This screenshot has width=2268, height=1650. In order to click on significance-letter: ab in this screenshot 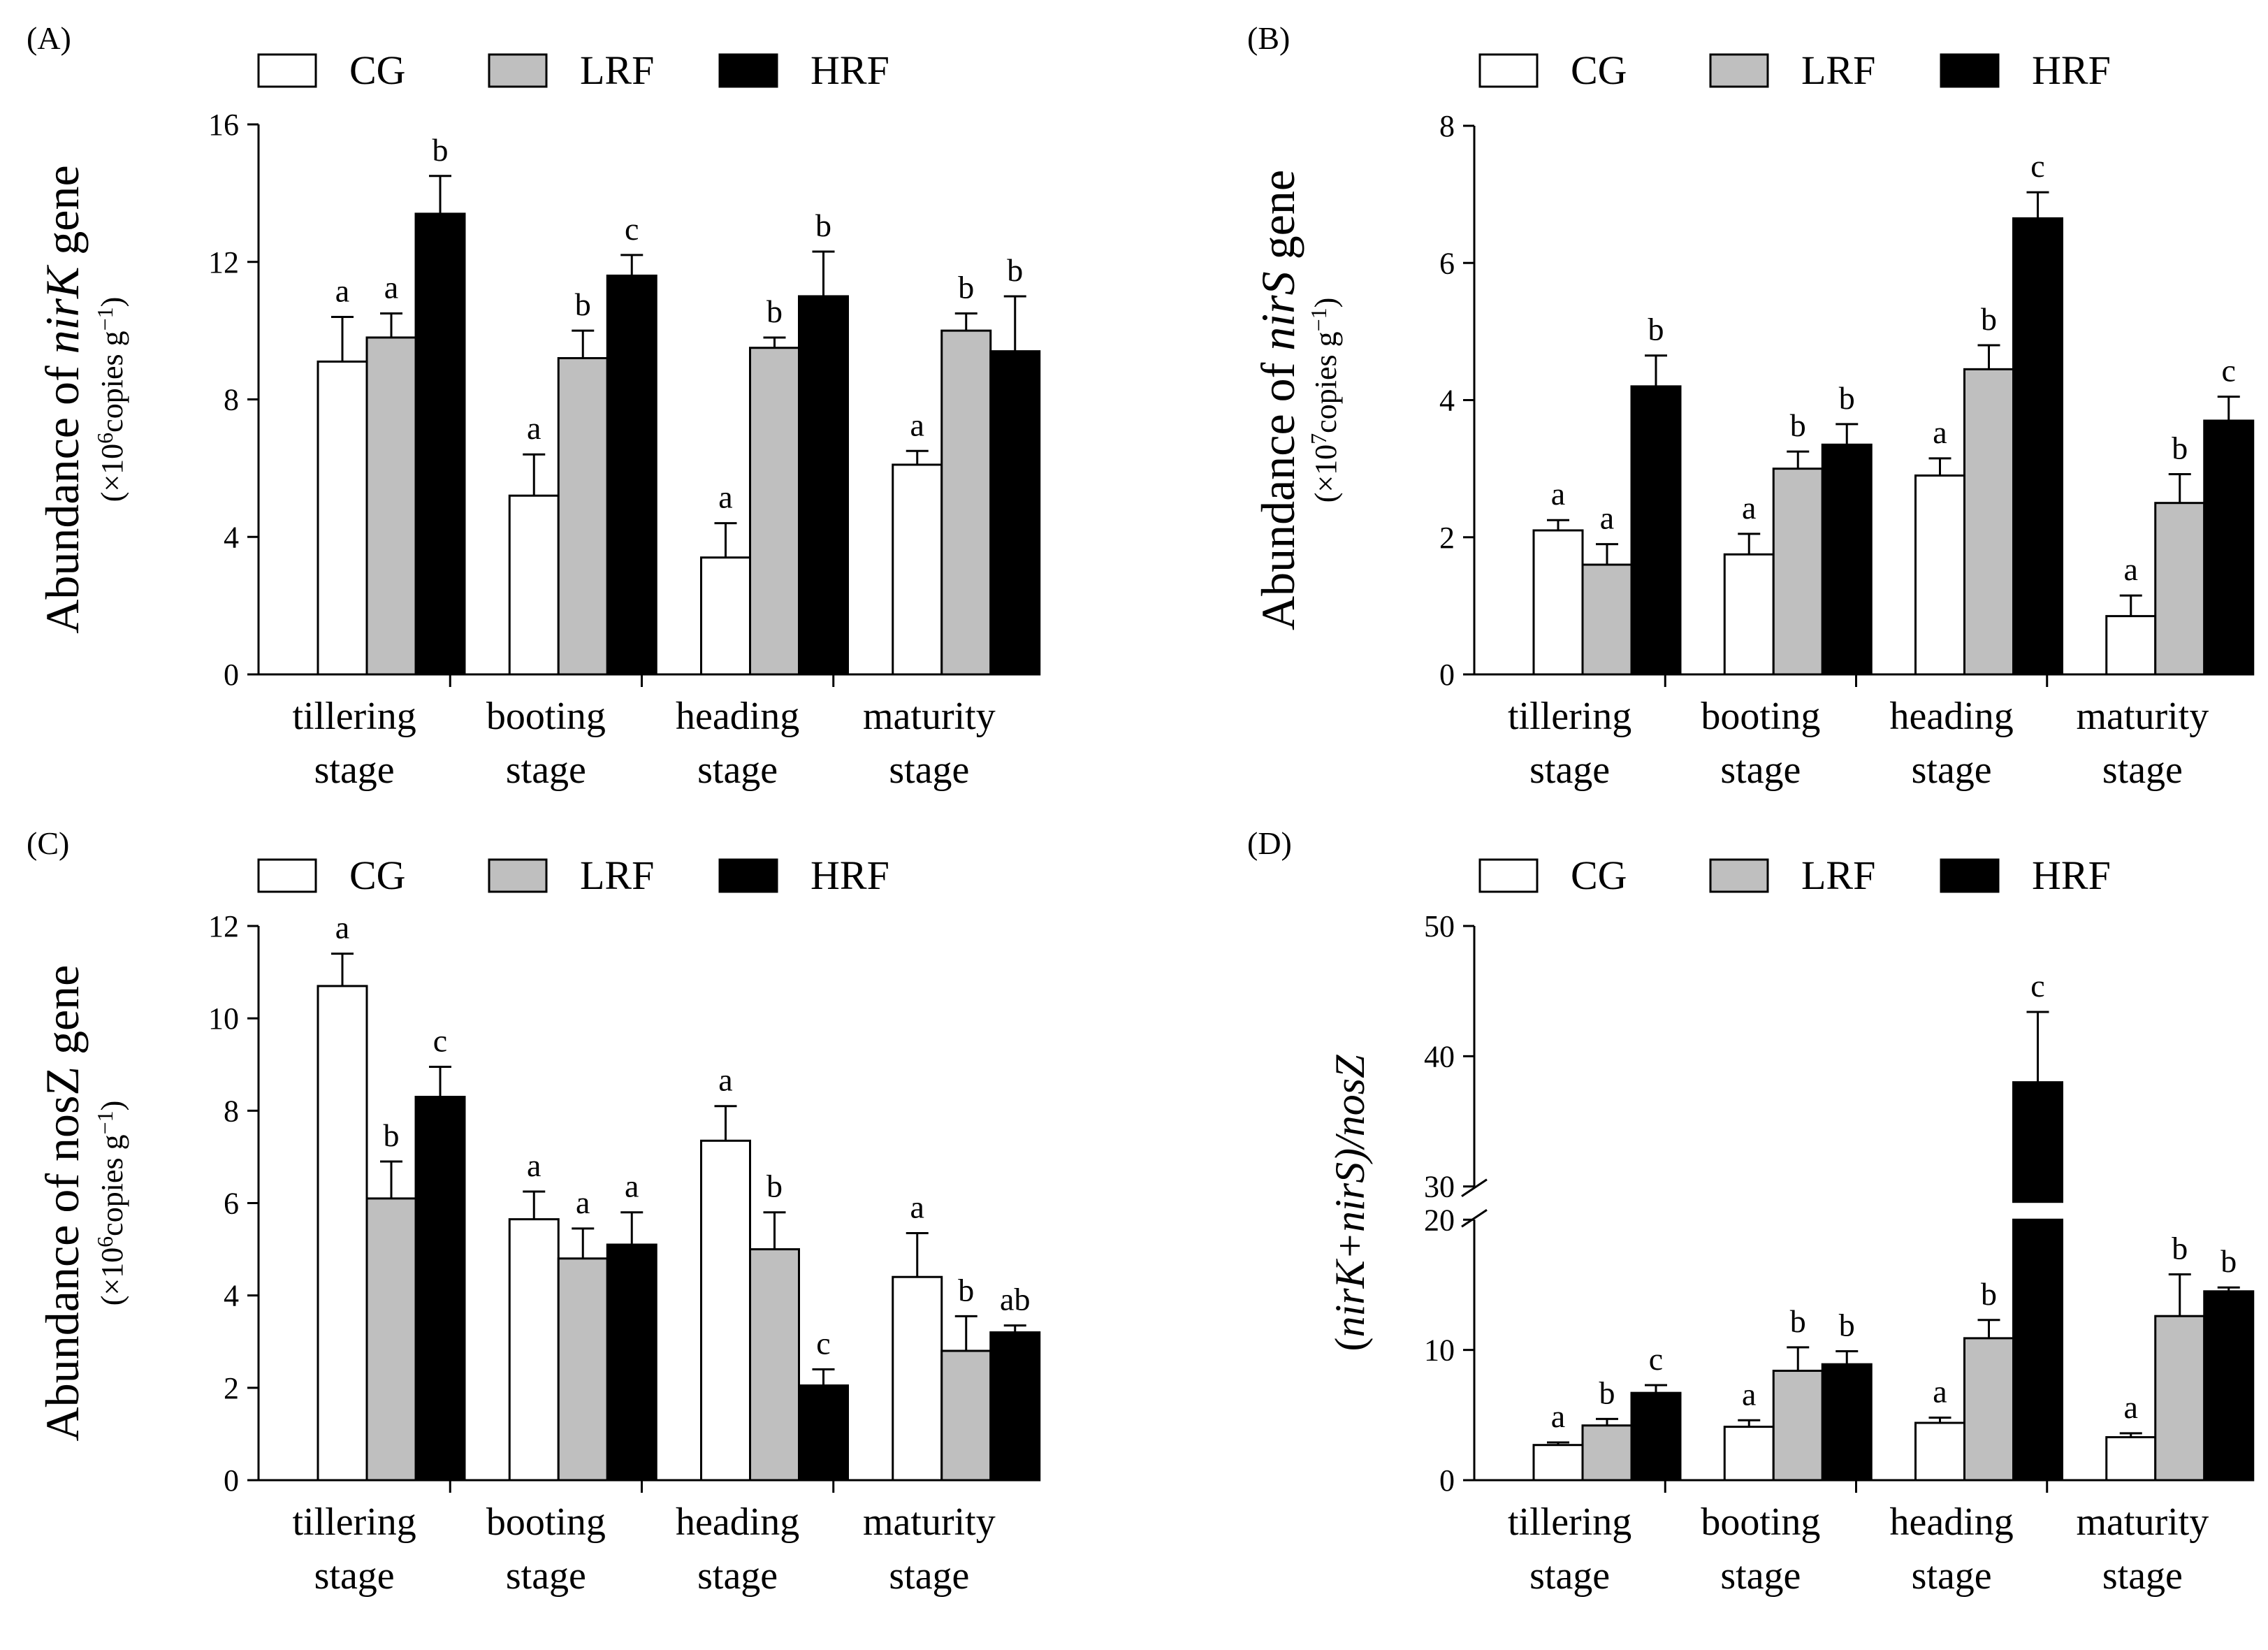, I will do `click(1015, 1300)`.